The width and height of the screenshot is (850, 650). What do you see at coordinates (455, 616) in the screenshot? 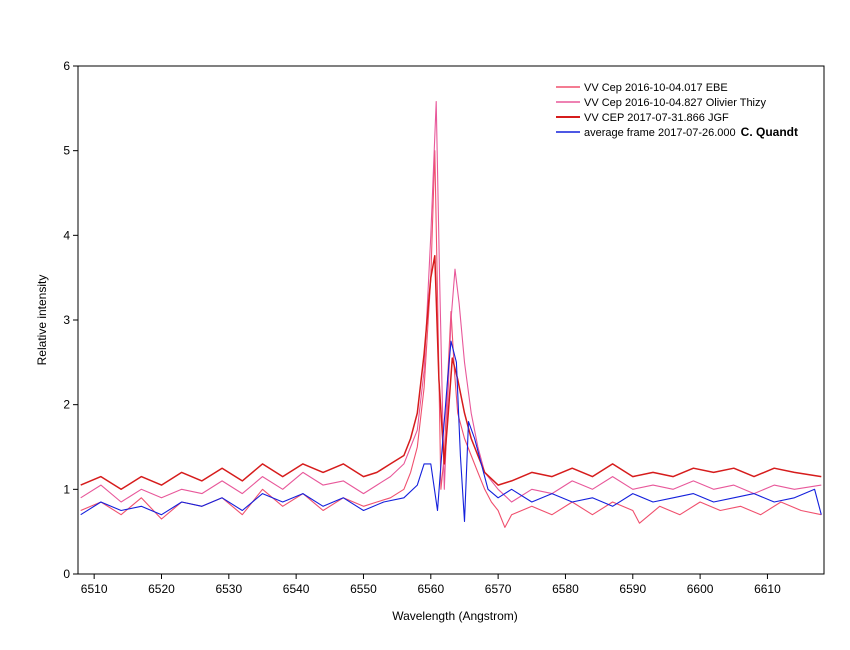
I see `x-axis-title: Wavelength (Angstrom)` at bounding box center [455, 616].